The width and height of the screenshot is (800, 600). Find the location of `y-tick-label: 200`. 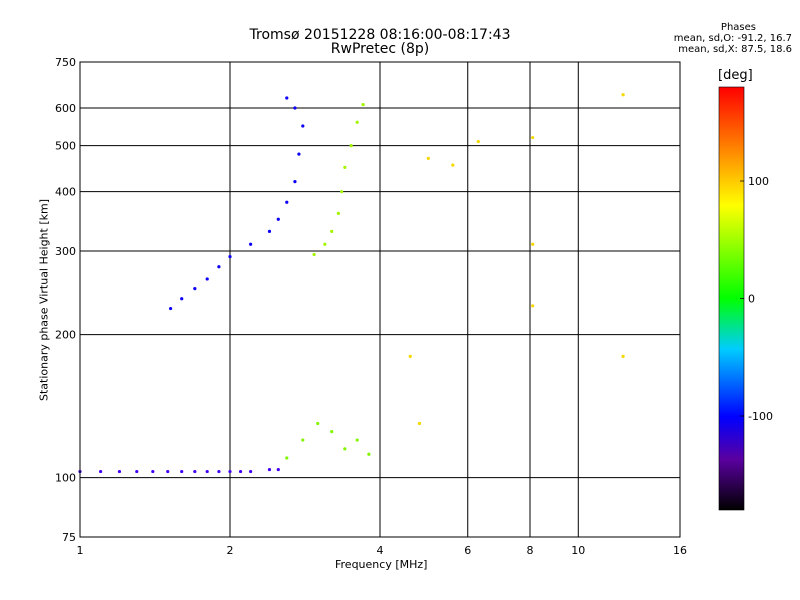

y-tick-label: 200 is located at coordinates (65, 335).